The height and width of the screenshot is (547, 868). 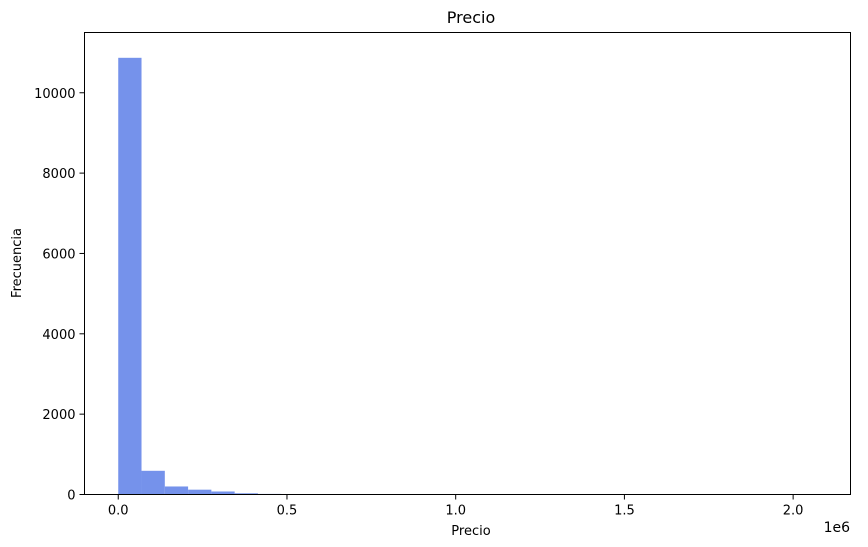 What do you see at coordinates (455, 511) in the screenshot?
I see `x-tick-label: 1.0` at bounding box center [455, 511].